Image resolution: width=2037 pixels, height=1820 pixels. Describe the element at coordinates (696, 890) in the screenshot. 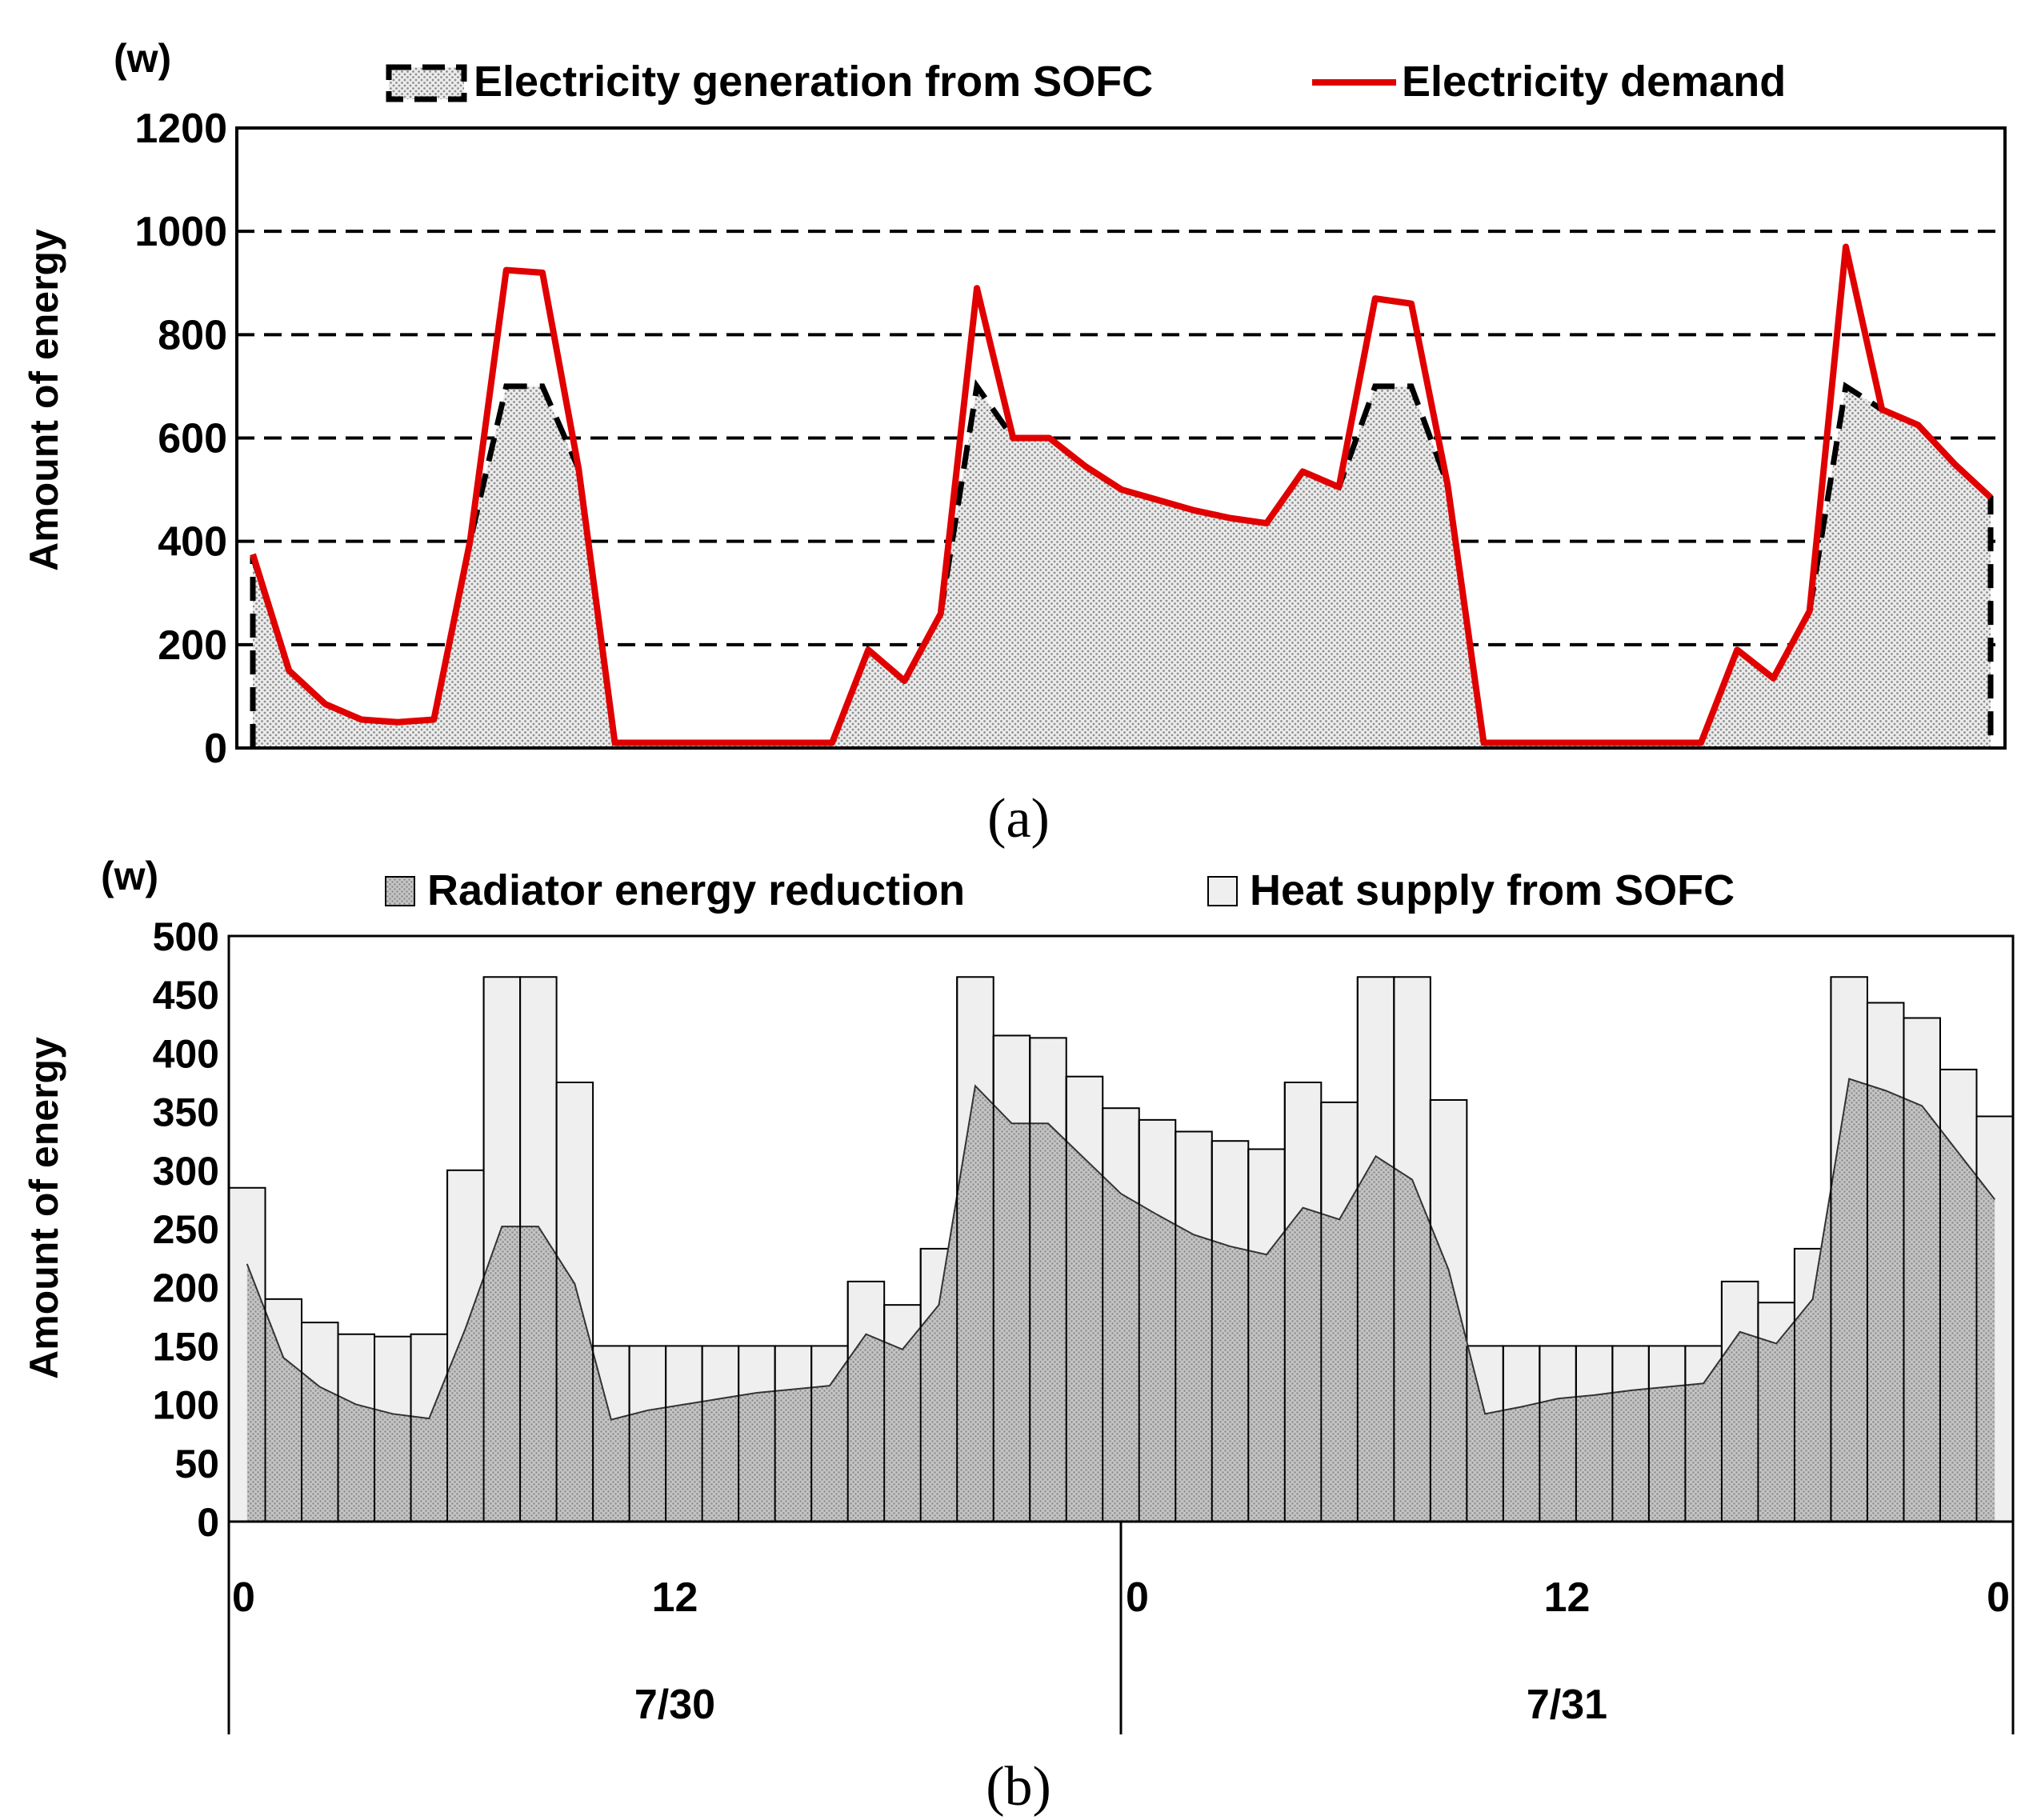

I see `legend-radiator-label: Radiator energy reduction` at that location.